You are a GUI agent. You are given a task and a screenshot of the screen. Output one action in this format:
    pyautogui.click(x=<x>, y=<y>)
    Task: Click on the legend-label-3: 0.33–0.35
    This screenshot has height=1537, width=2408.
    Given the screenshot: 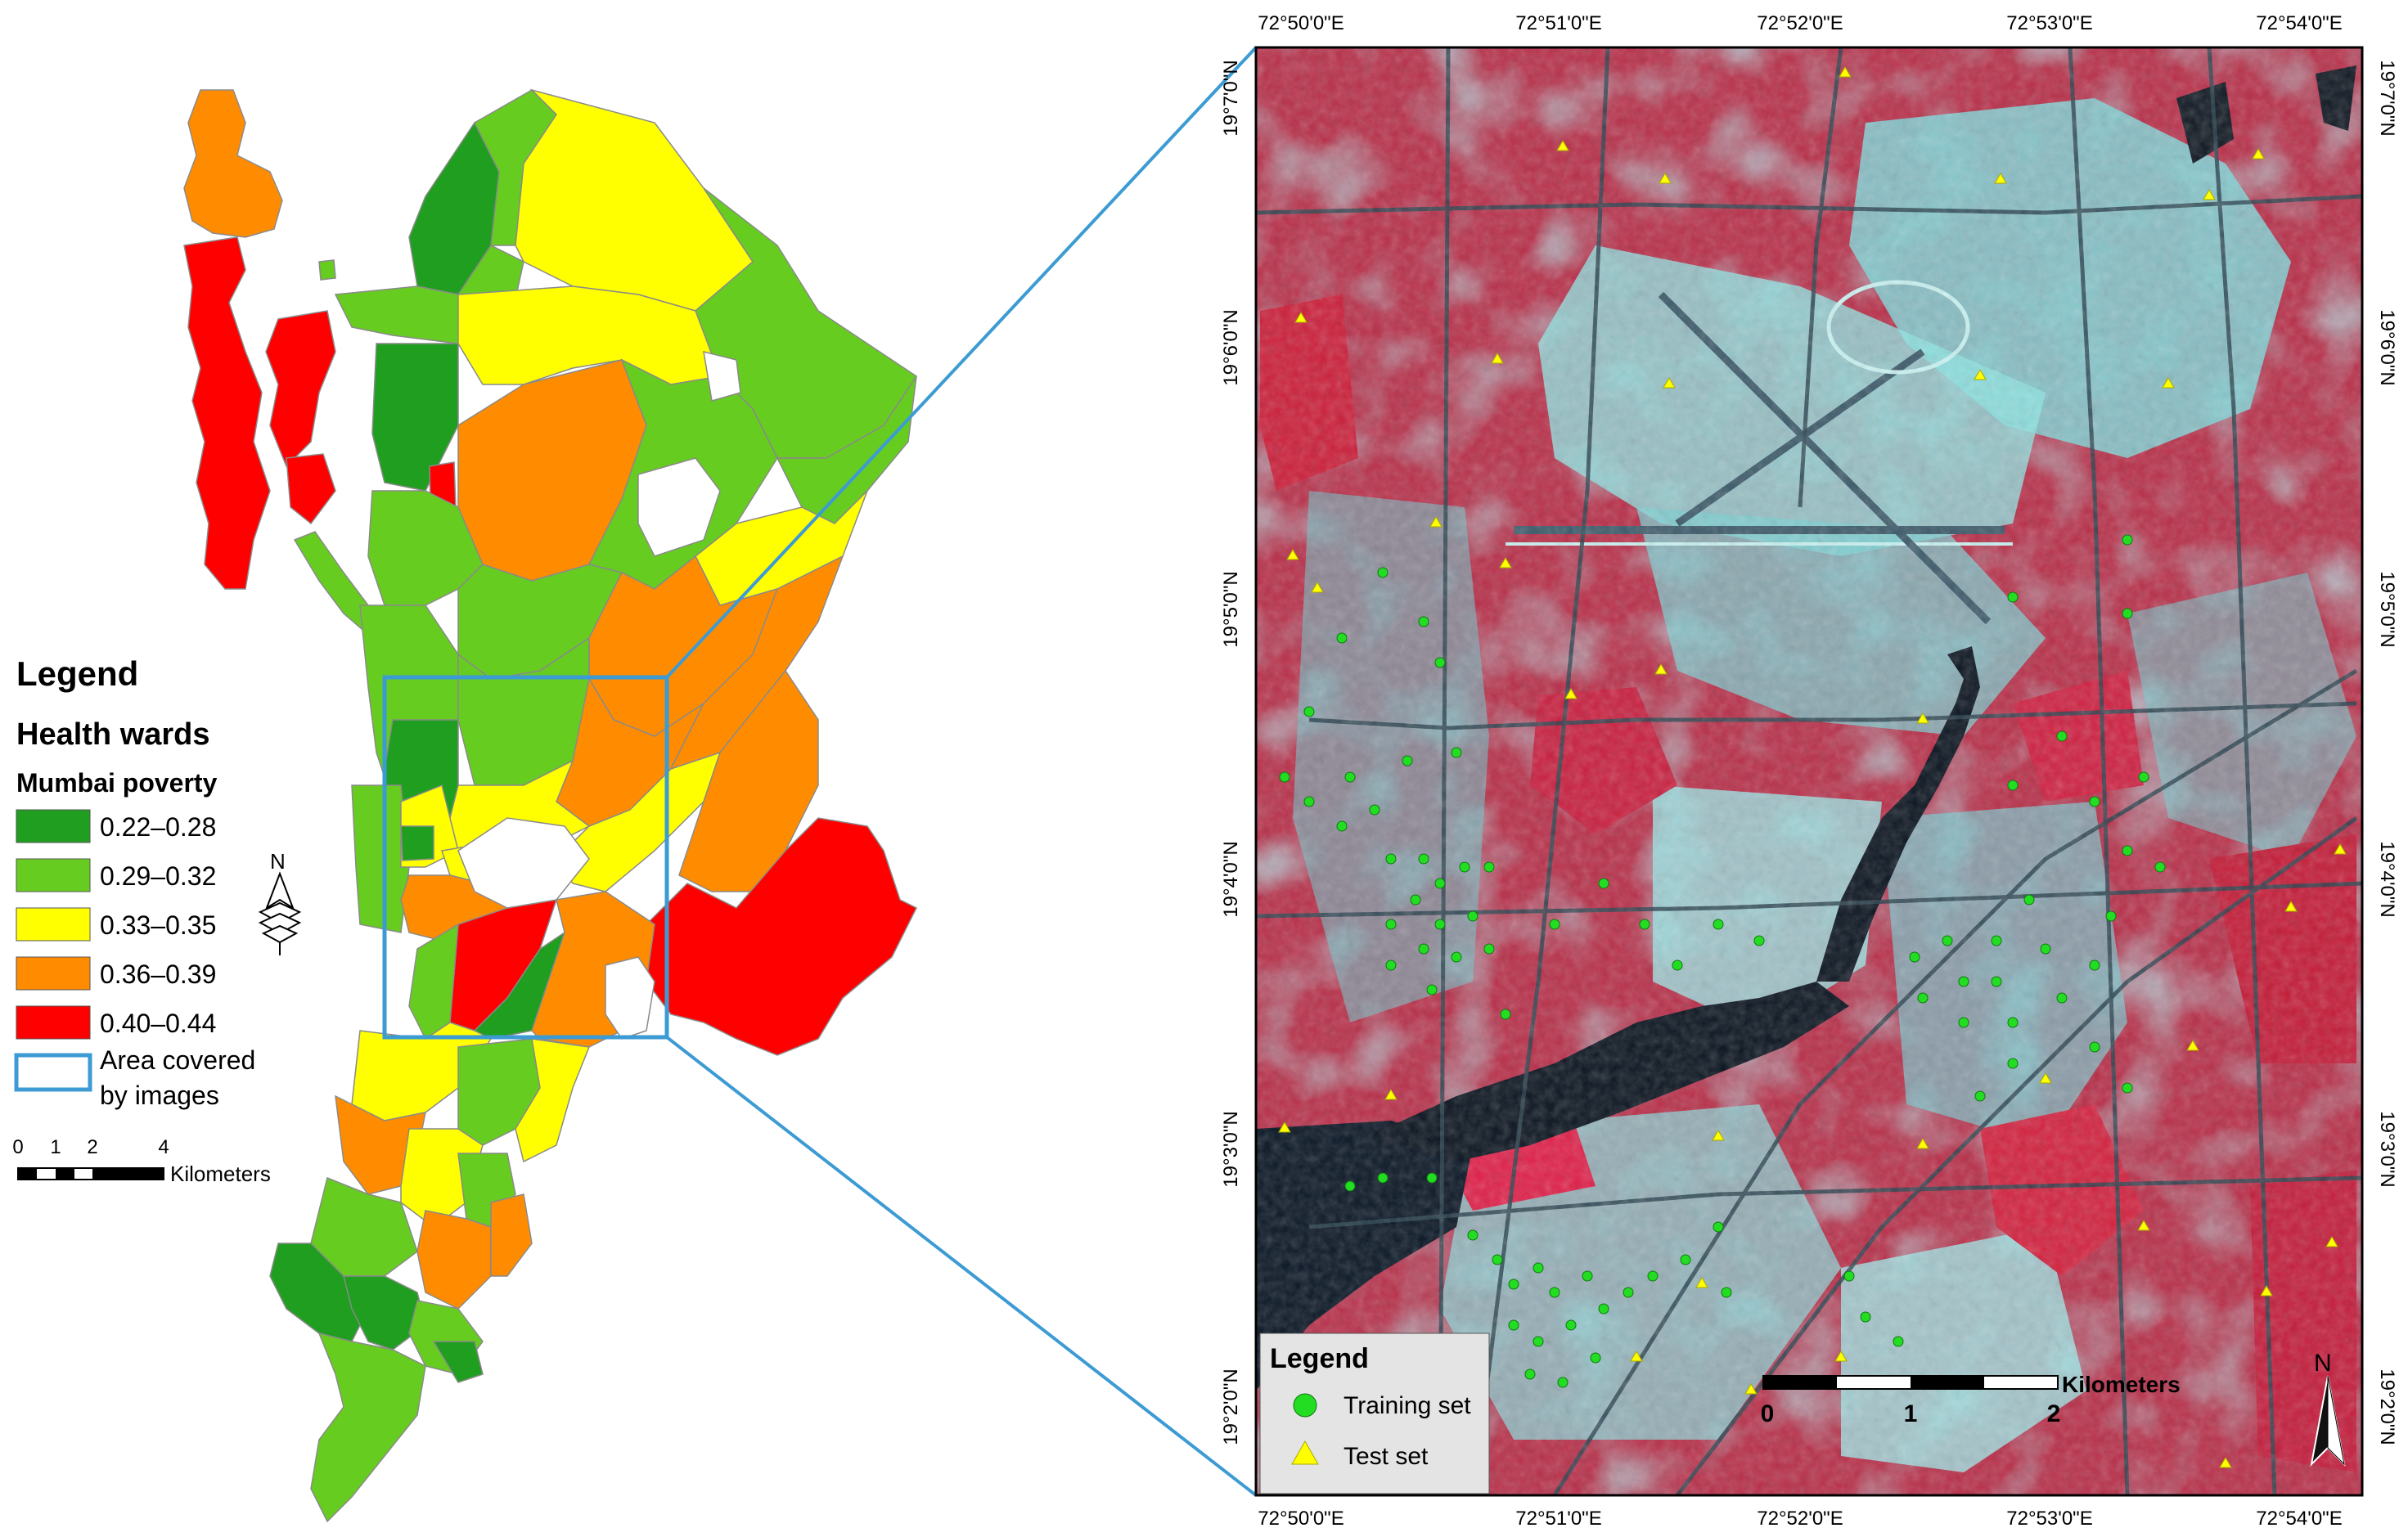 What is the action you would take?
    pyautogui.click(x=158, y=925)
    